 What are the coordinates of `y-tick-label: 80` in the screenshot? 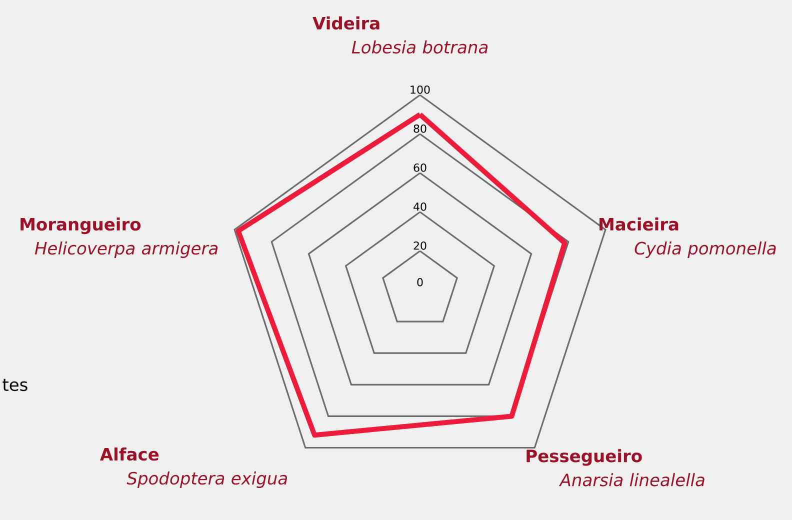 It's located at (420, 128).